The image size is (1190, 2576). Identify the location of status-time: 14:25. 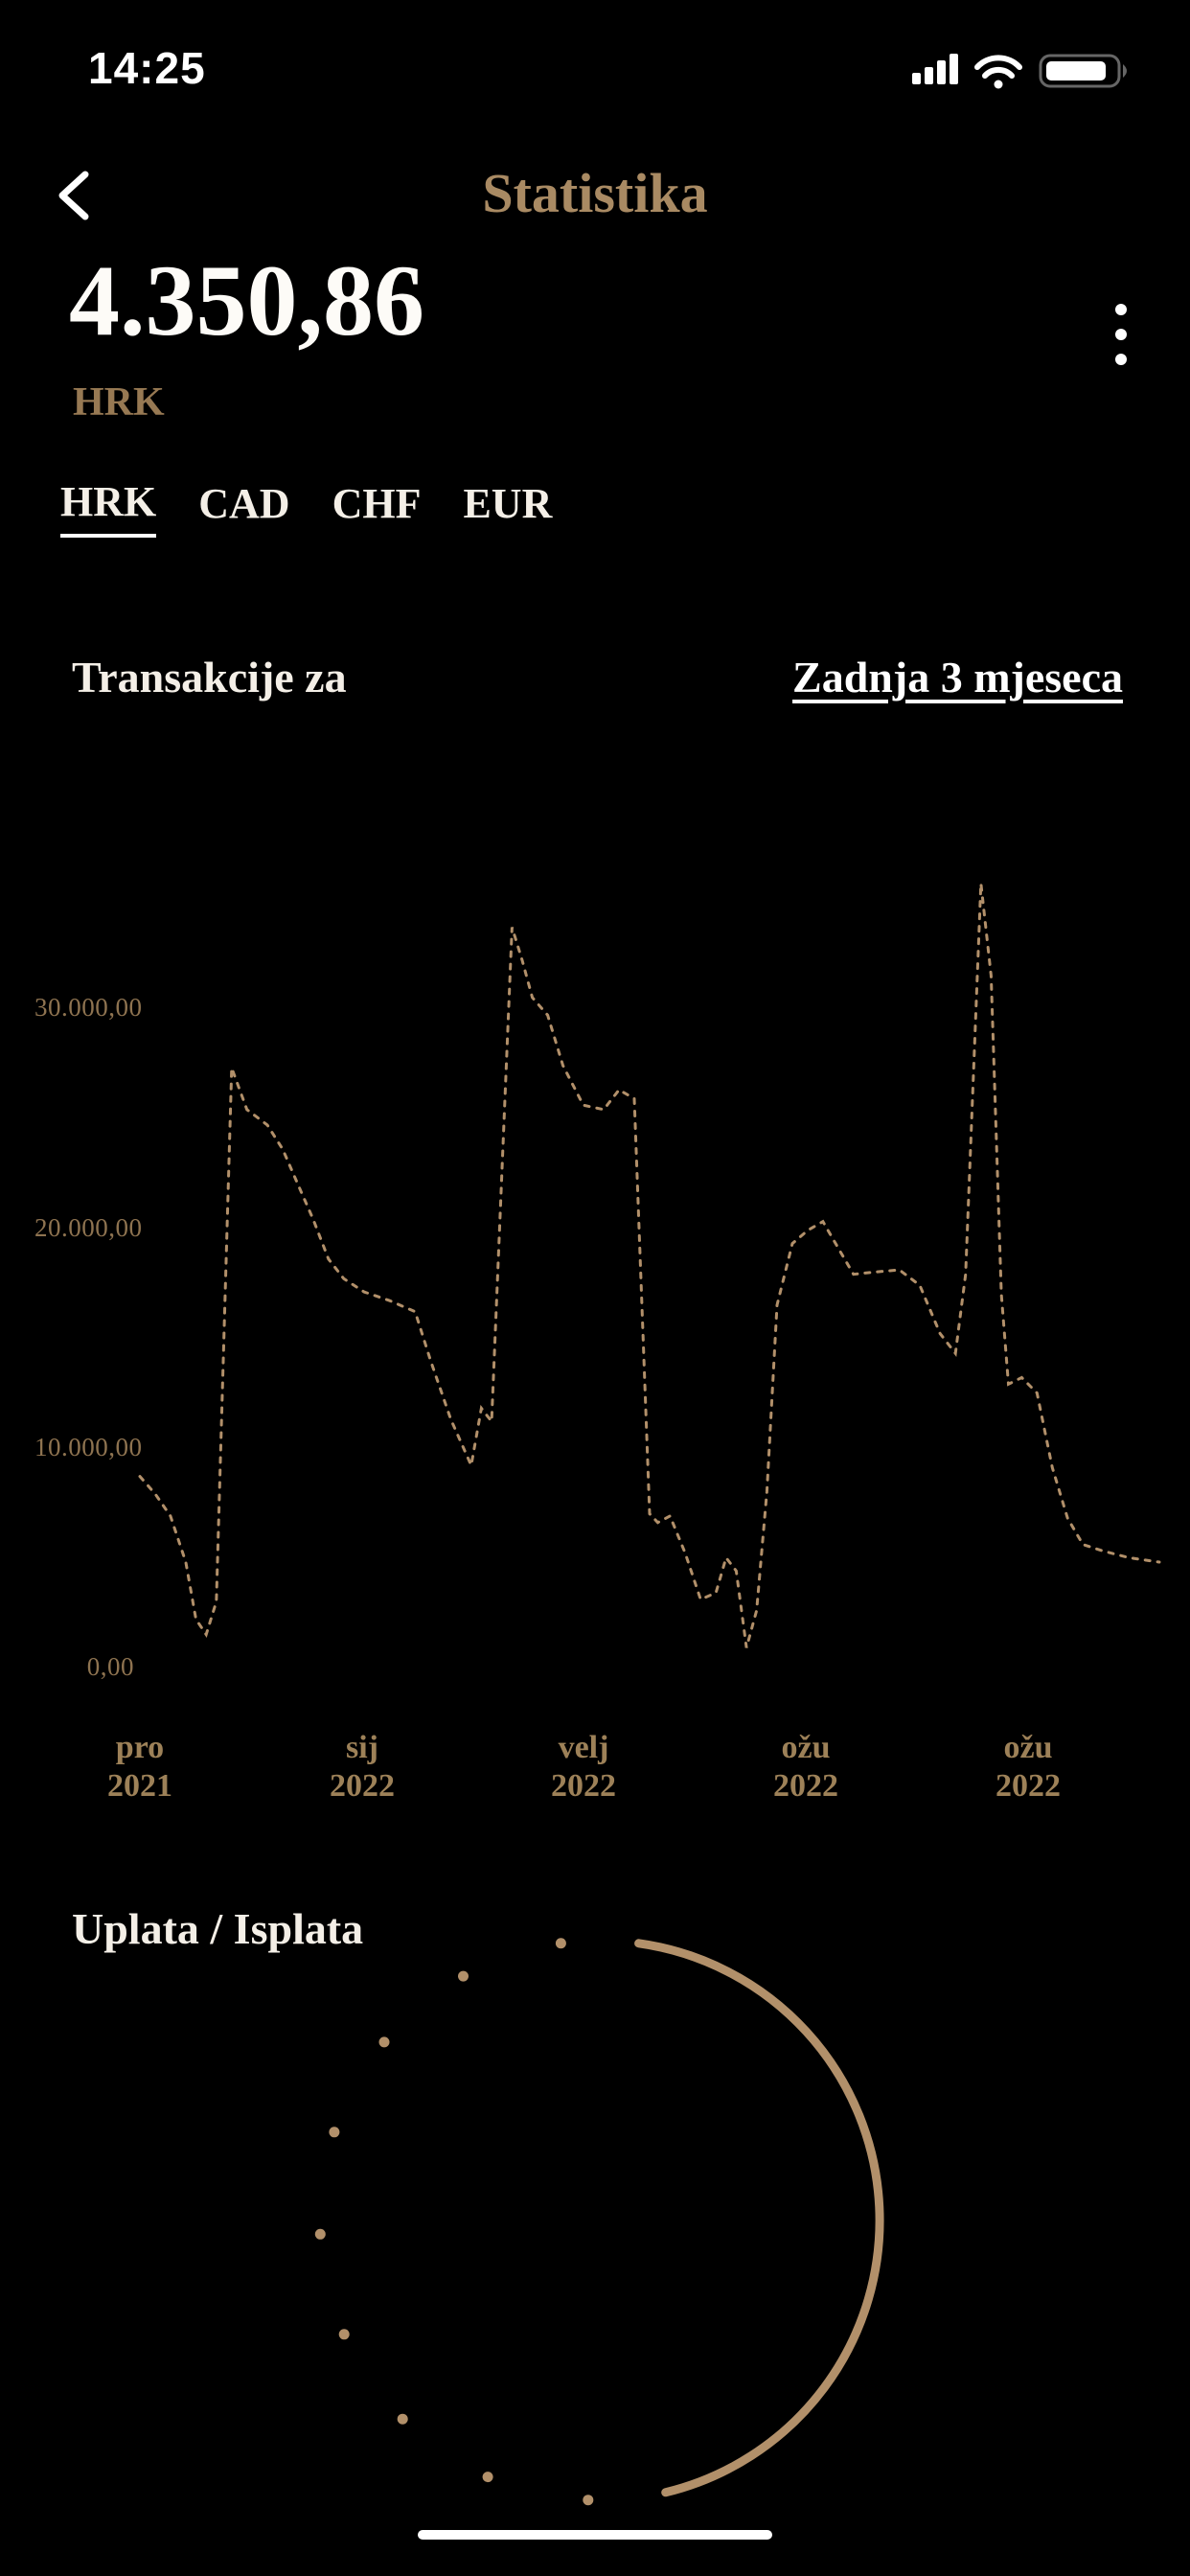
(147, 68).